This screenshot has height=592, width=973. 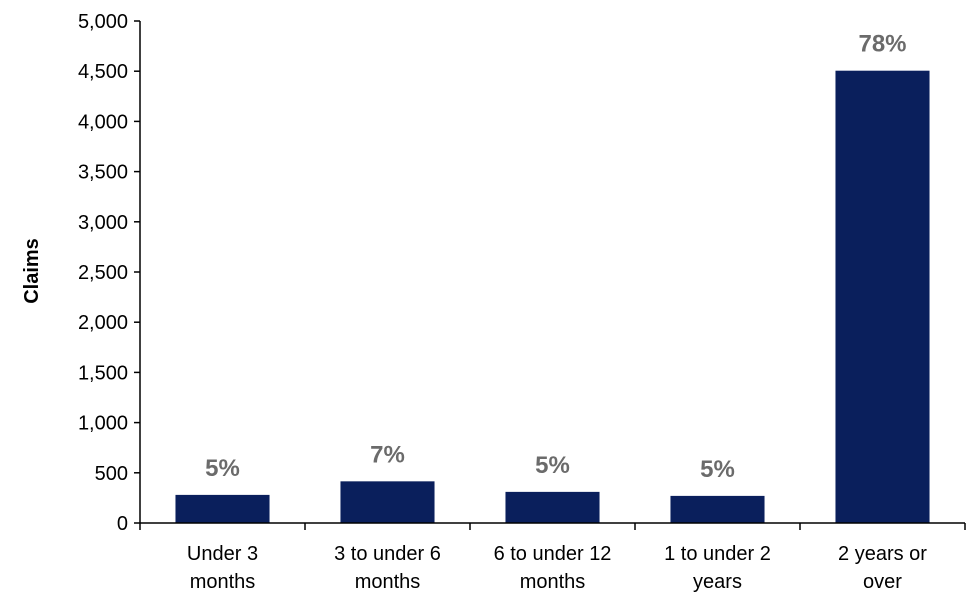 I want to click on y-tick-label: 1,500, so click(x=103, y=373).